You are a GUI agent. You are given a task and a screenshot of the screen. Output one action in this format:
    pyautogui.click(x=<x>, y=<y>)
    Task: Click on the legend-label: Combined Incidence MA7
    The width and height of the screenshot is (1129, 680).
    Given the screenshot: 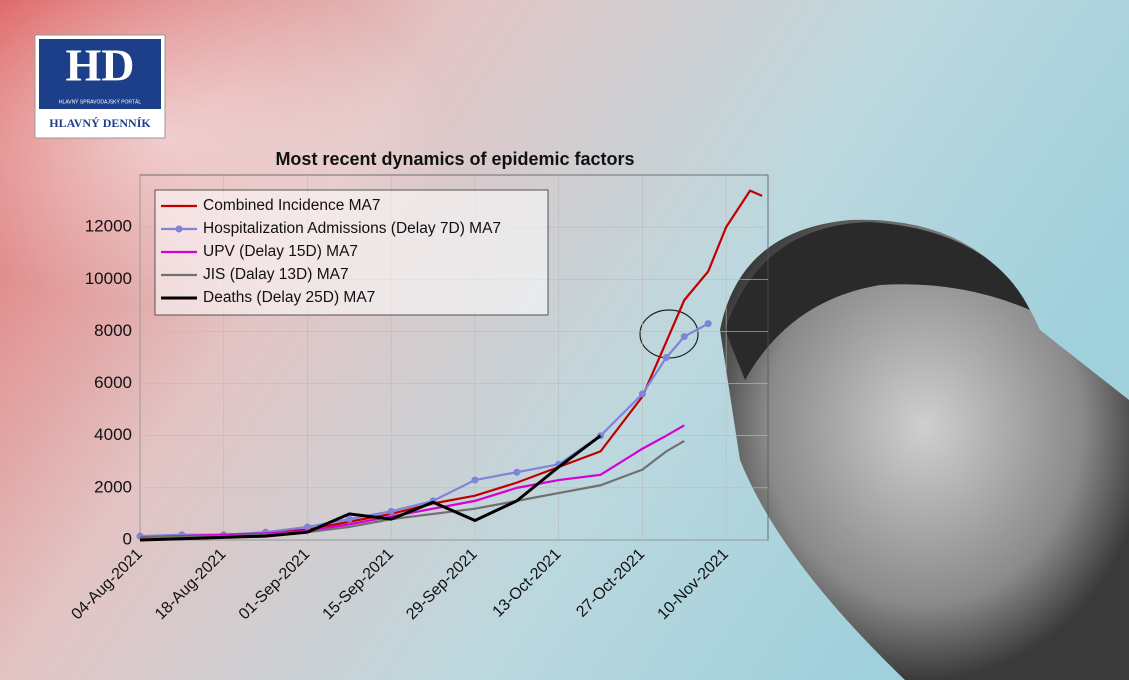 What is the action you would take?
    pyautogui.click(x=292, y=205)
    